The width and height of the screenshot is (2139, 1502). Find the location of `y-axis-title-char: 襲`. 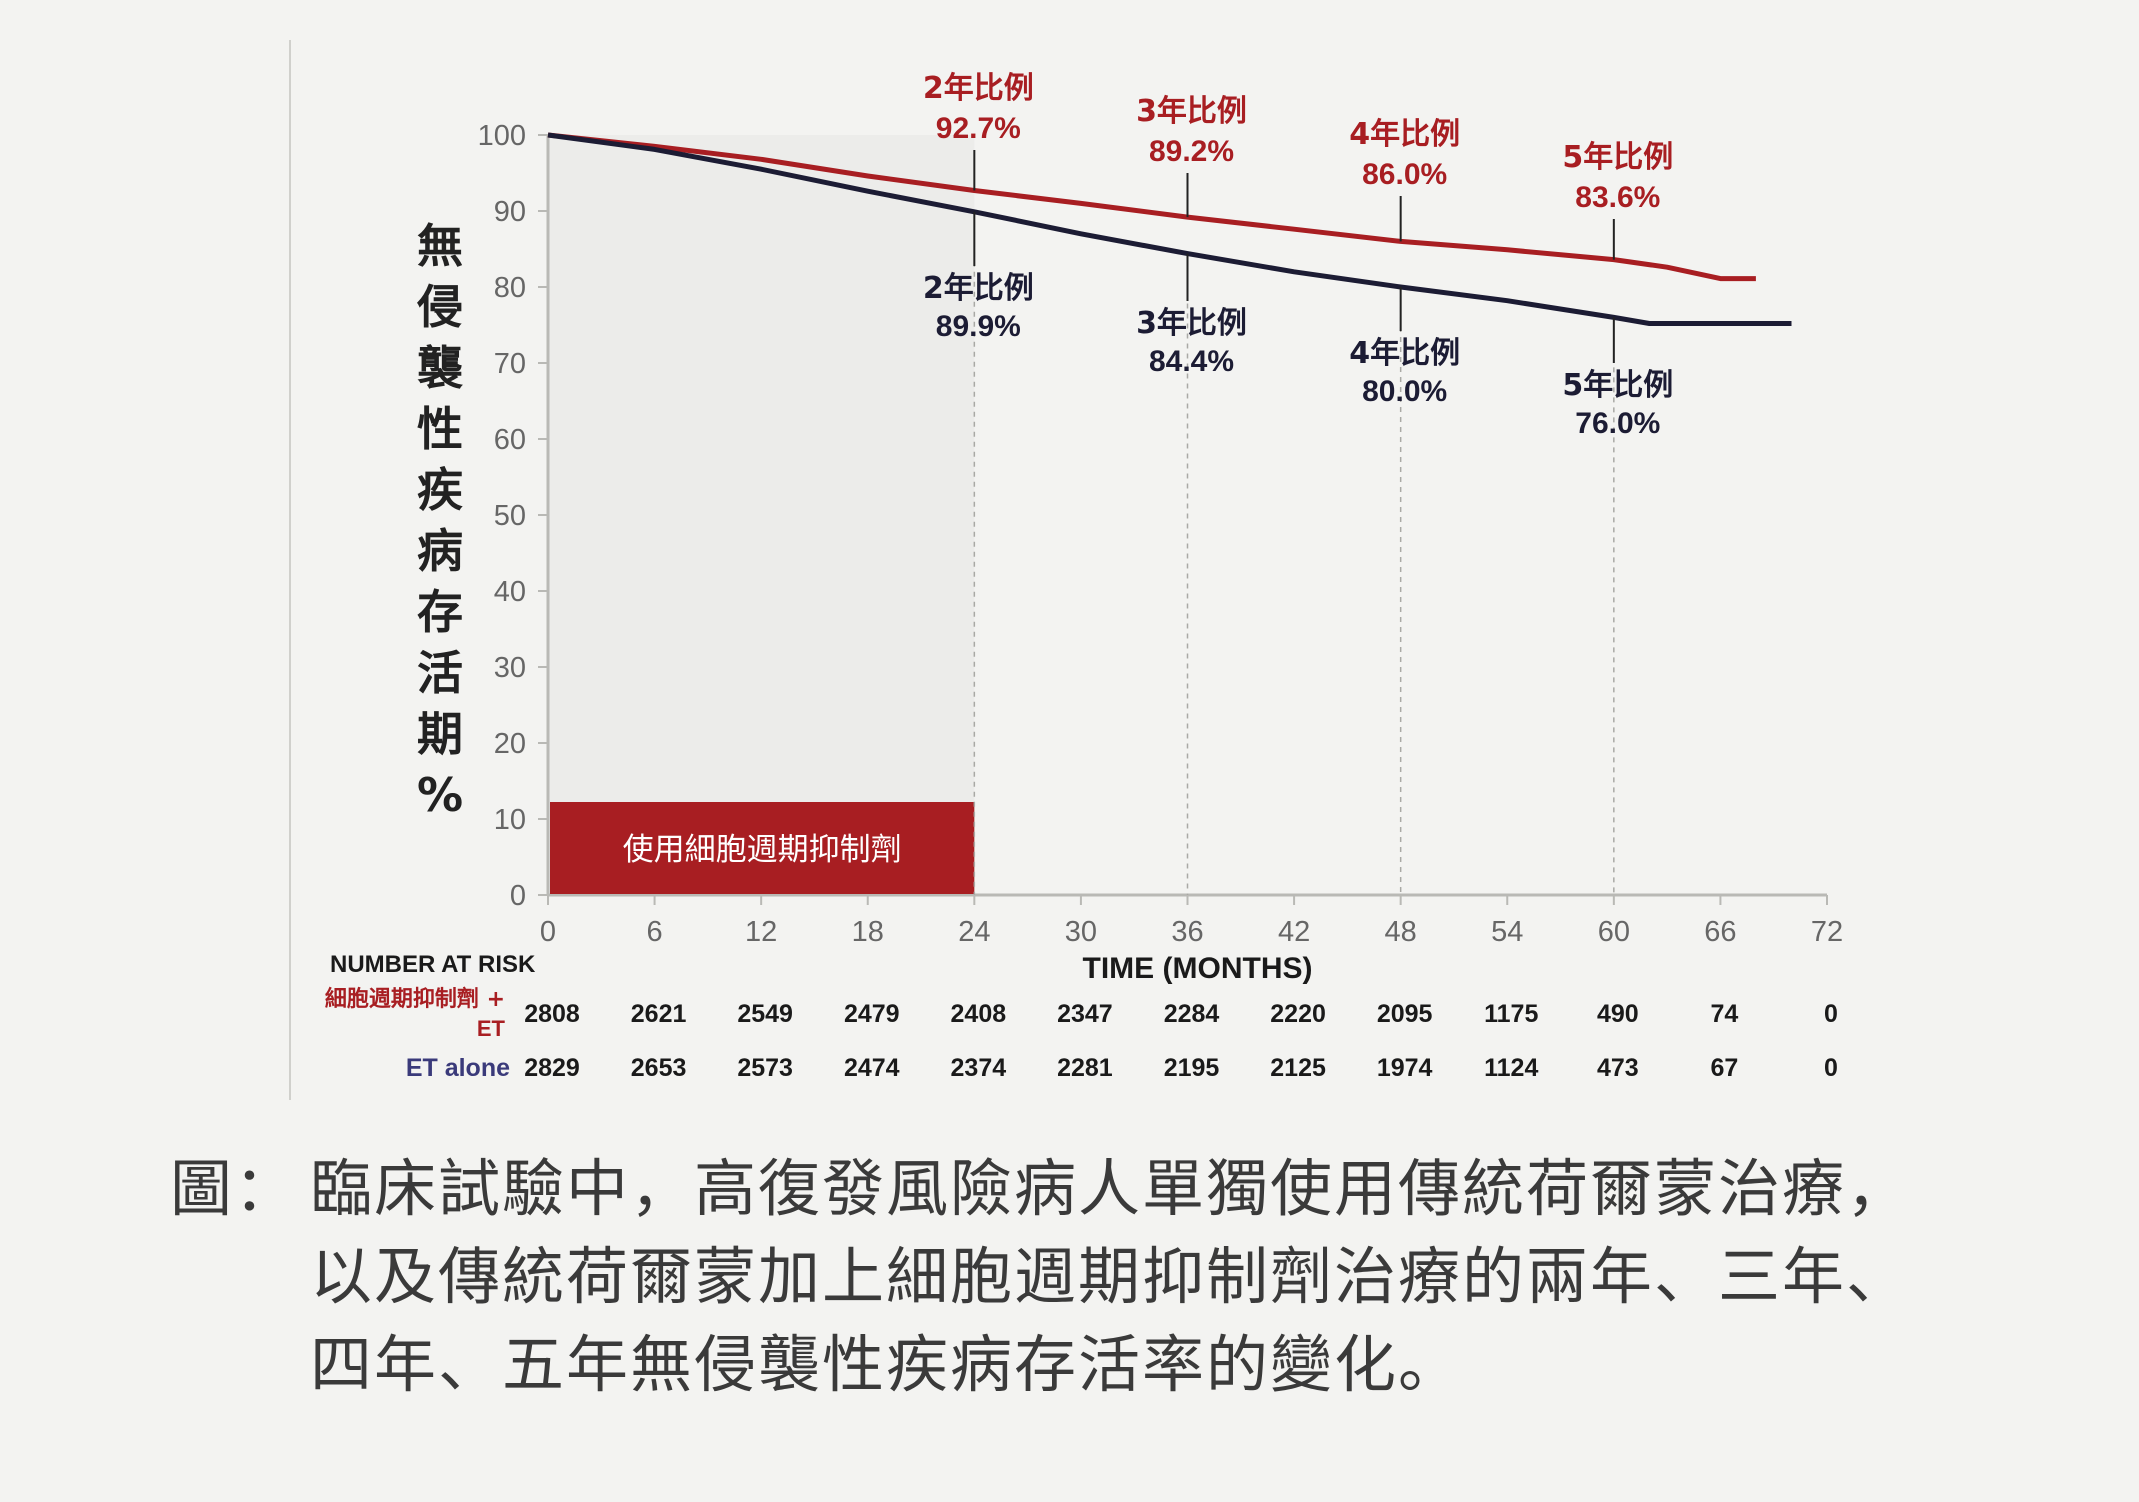

y-axis-title-char: 襲 is located at coordinates (440, 368).